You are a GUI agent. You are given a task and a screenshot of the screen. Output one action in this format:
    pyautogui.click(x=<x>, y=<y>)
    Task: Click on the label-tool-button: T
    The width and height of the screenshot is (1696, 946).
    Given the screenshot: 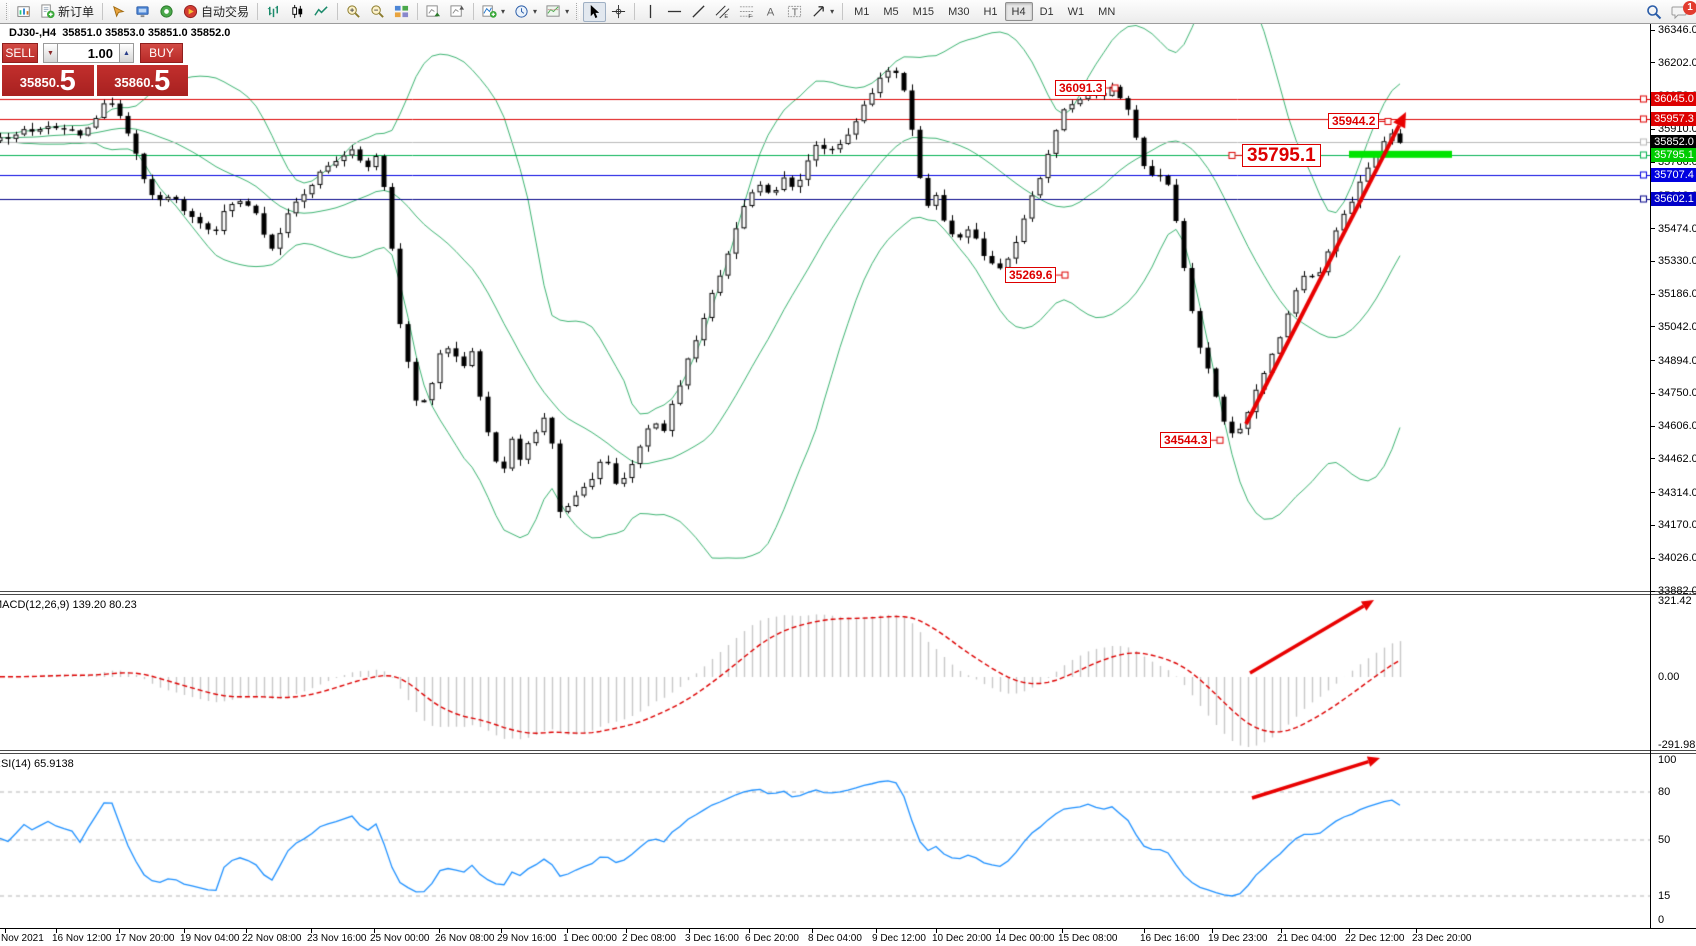 What is the action you would take?
    pyautogui.click(x=794, y=12)
    